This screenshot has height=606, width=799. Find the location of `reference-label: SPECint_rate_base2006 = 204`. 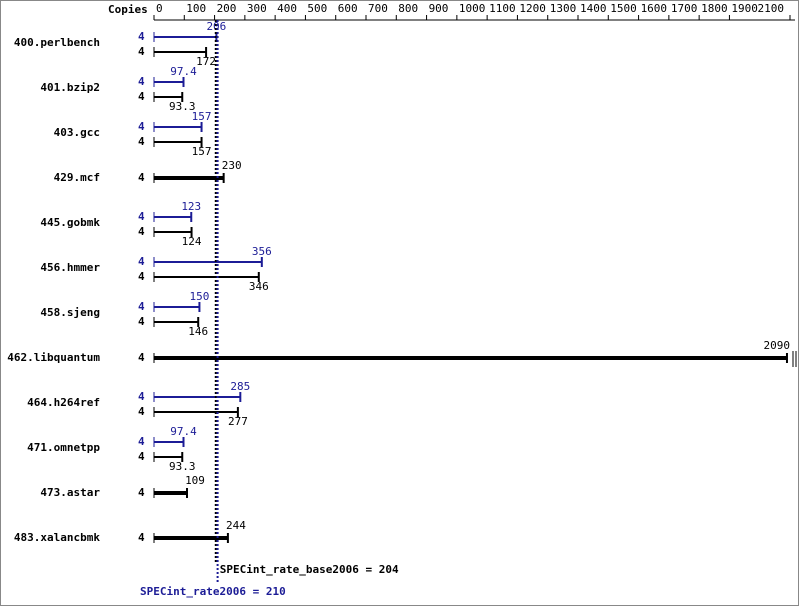

reference-label: SPECint_rate_base2006 = 204 is located at coordinates (309, 569).